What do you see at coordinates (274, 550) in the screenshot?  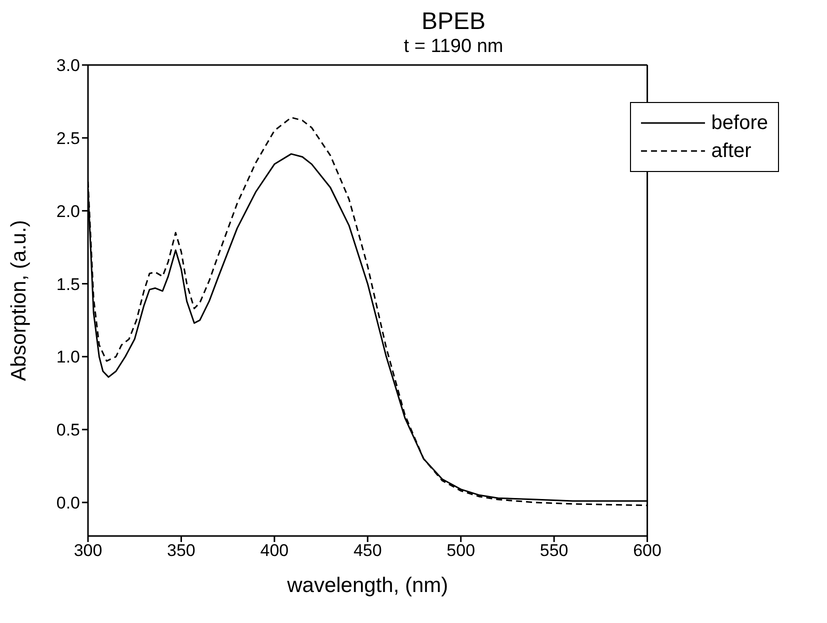 I see `x-tick-label: 400` at bounding box center [274, 550].